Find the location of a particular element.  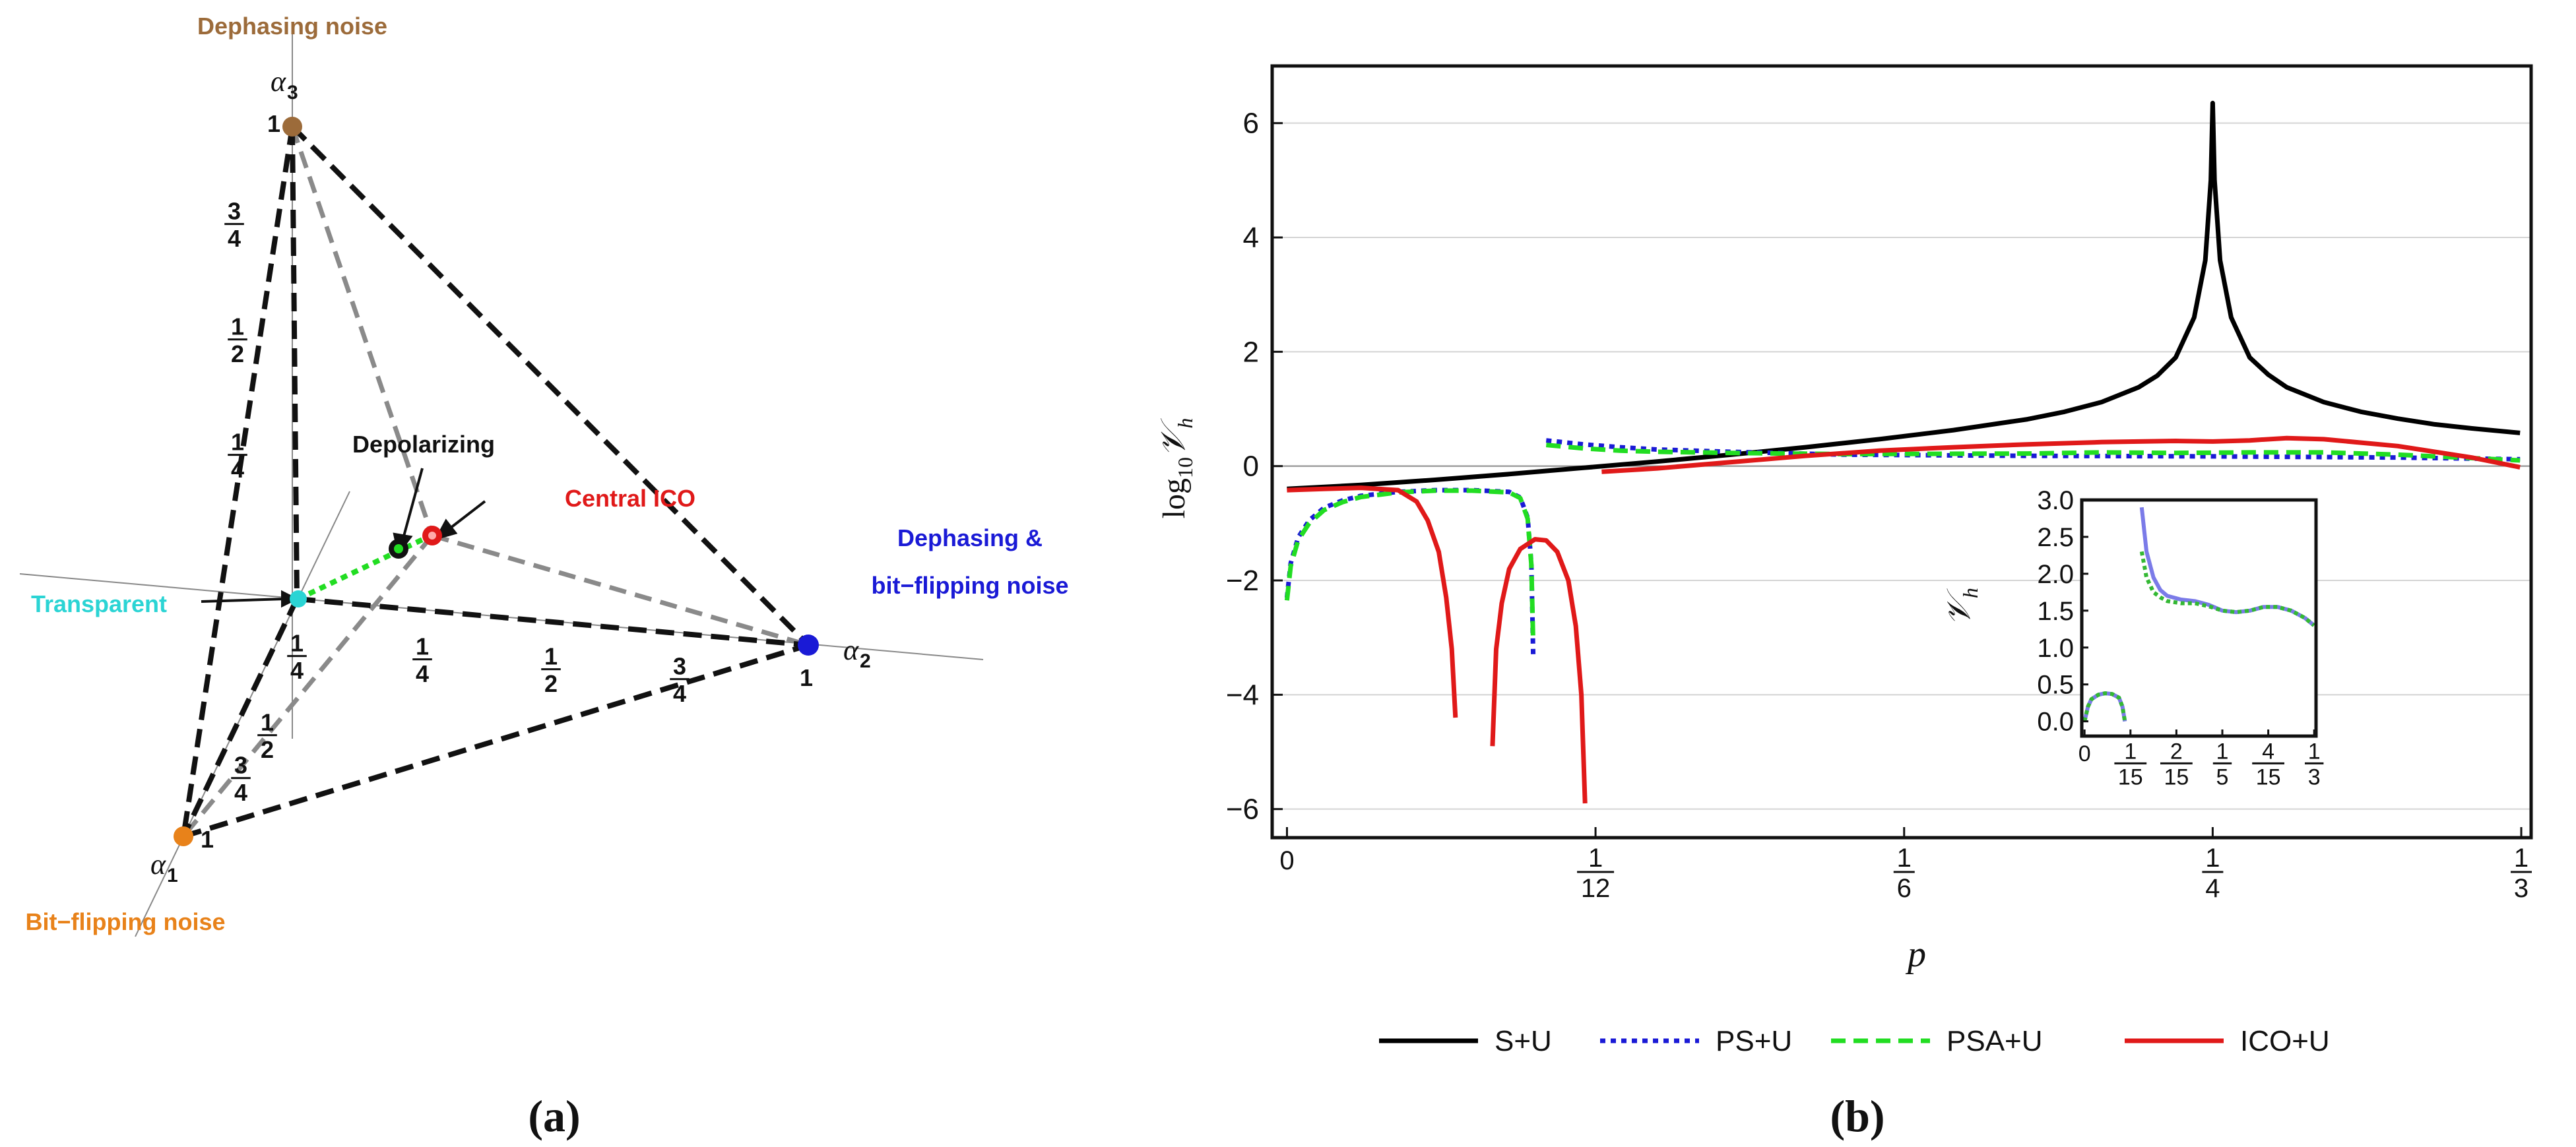

vertex-value-a1: 1 is located at coordinates (207, 839).